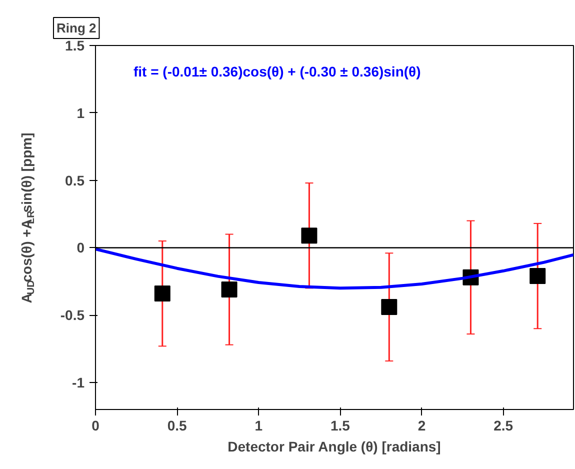 This screenshot has height=469, width=575. What do you see at coordinates (258, 426) in the screenshot?
I see `x-tick-label: 1` at bounding box center [258, 426].